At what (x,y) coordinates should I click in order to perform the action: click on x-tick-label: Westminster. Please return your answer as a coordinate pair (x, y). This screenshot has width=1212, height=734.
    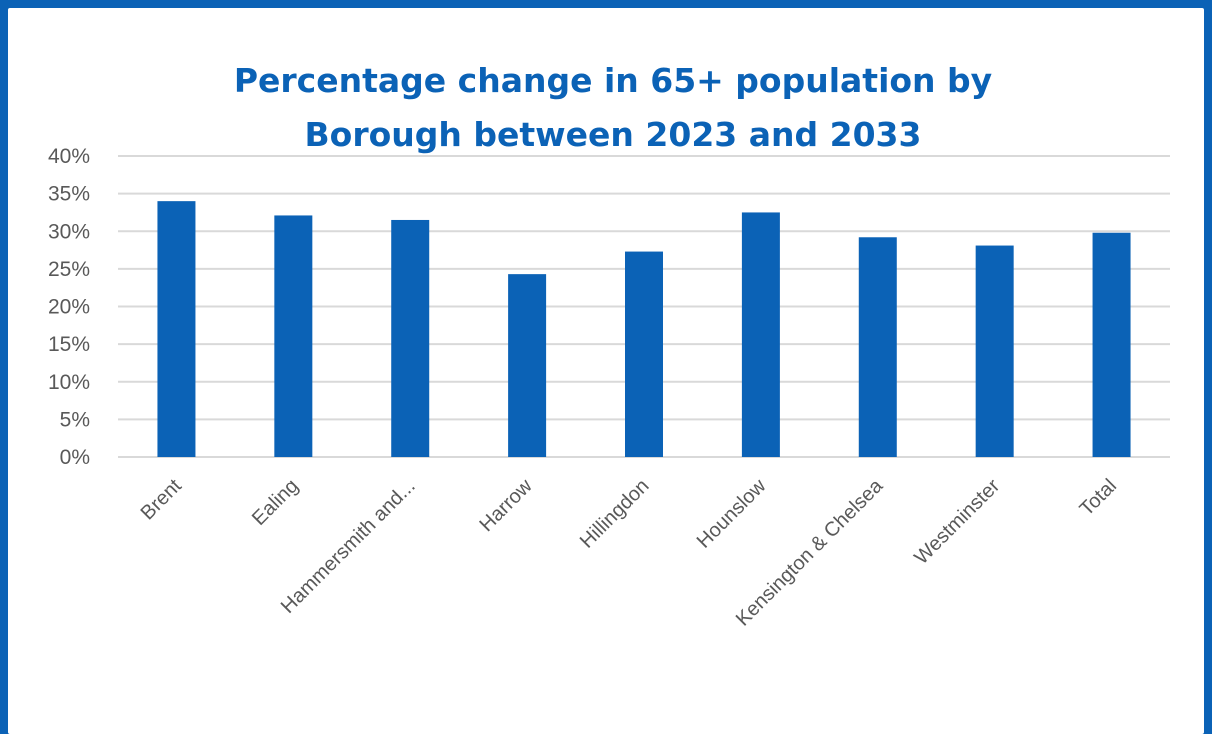
    Looking at the image, I should click on (957, 522).